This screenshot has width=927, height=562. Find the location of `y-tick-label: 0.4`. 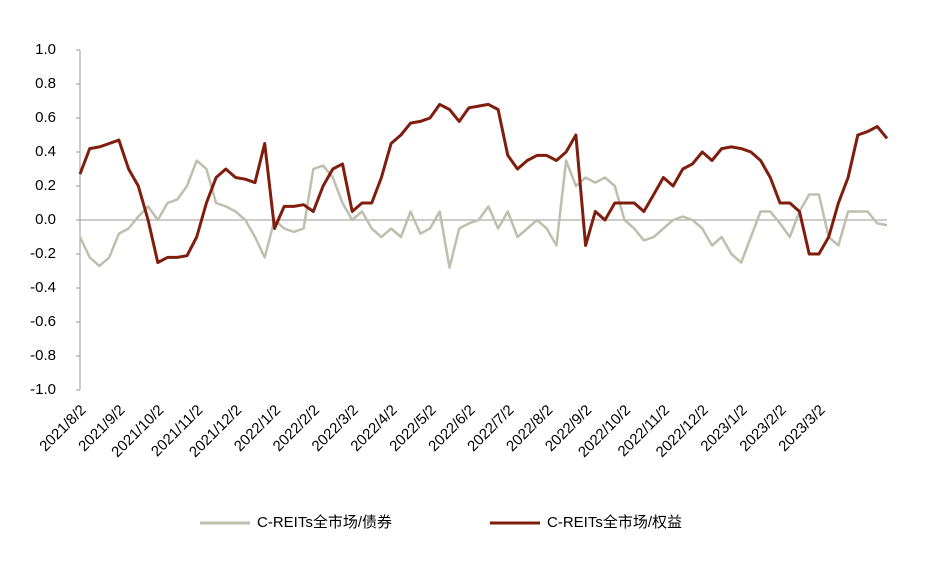

y-tick-label: 0.4 is located at coordinates (45, 151).